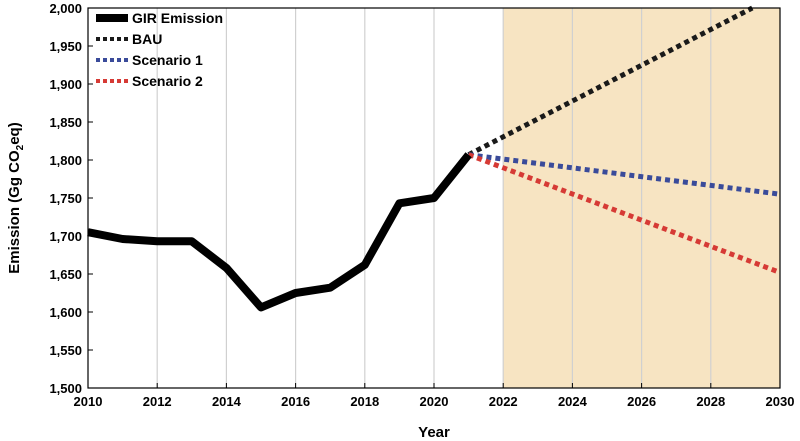 The height and width of the screenshot is (441, 800). What do you see at coordinates (157, 401) in the screenshot?
I see `x-tick-label: 2012` at bounding box center [157, 401].